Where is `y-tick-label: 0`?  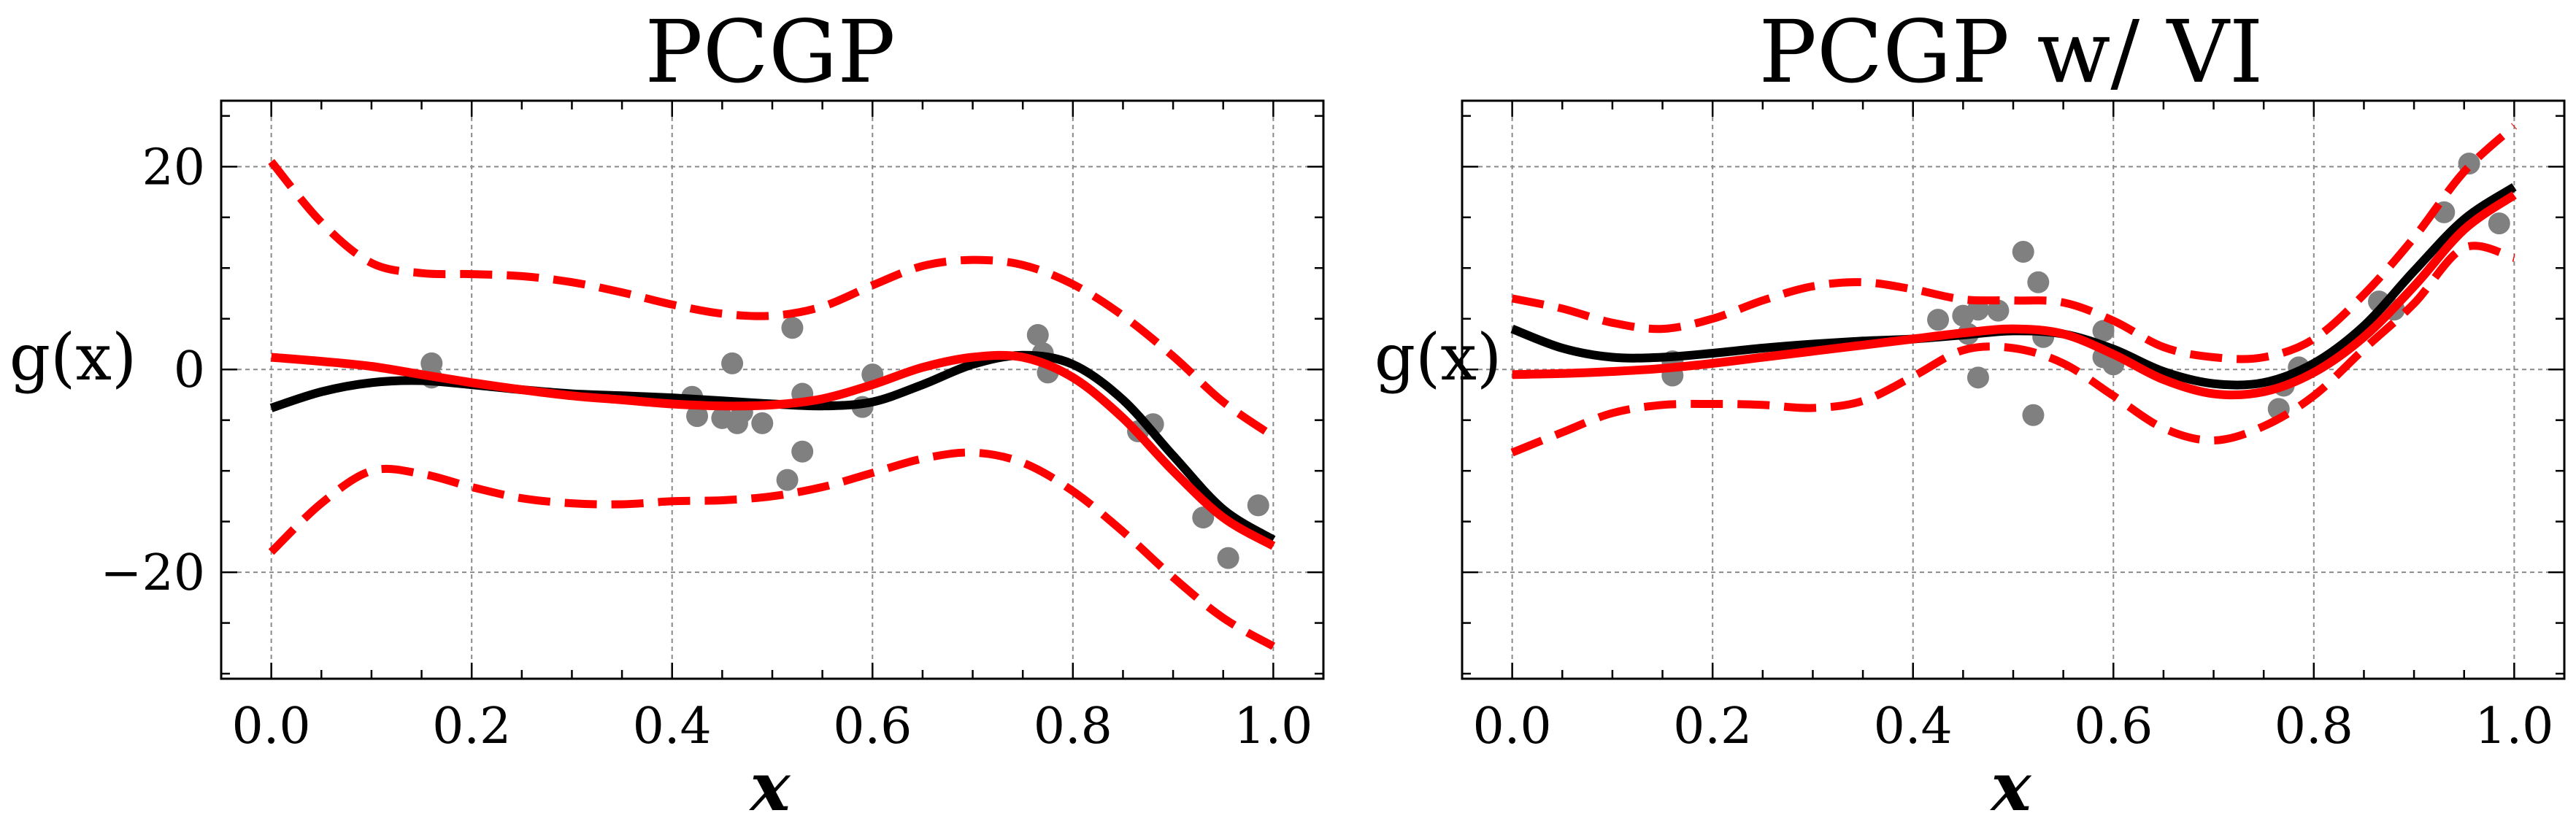
y-tick-label: 0 is located at coordinates (189, 370).